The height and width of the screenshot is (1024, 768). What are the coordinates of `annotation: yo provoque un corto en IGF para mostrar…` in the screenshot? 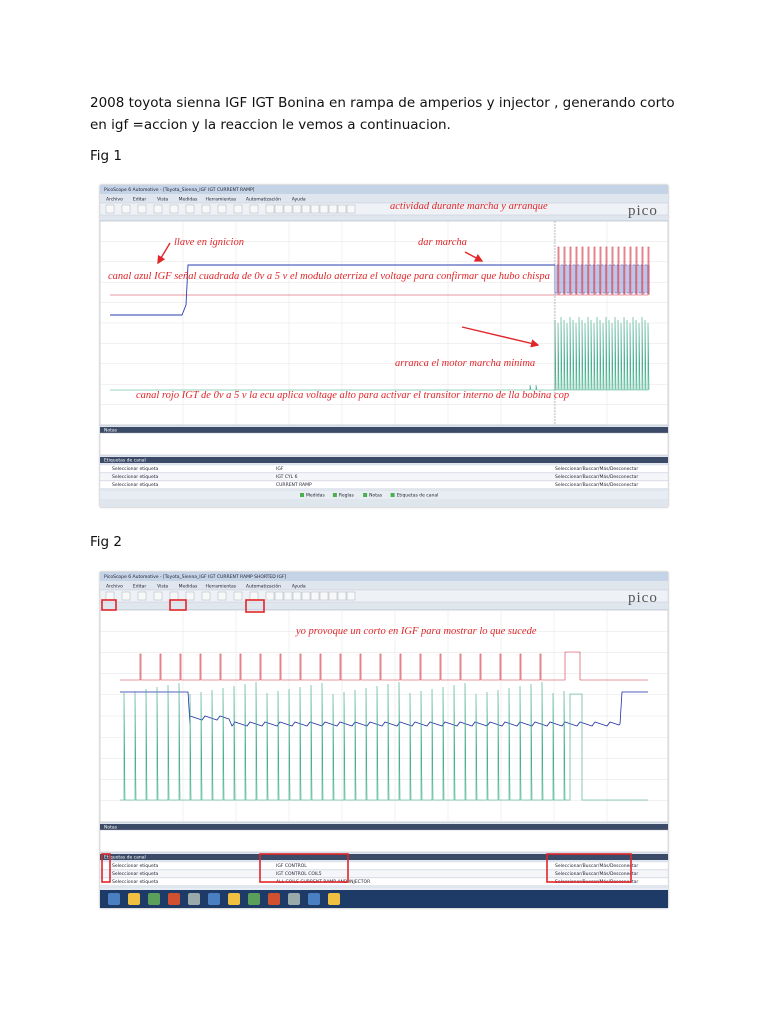 It's located at (416, 631).